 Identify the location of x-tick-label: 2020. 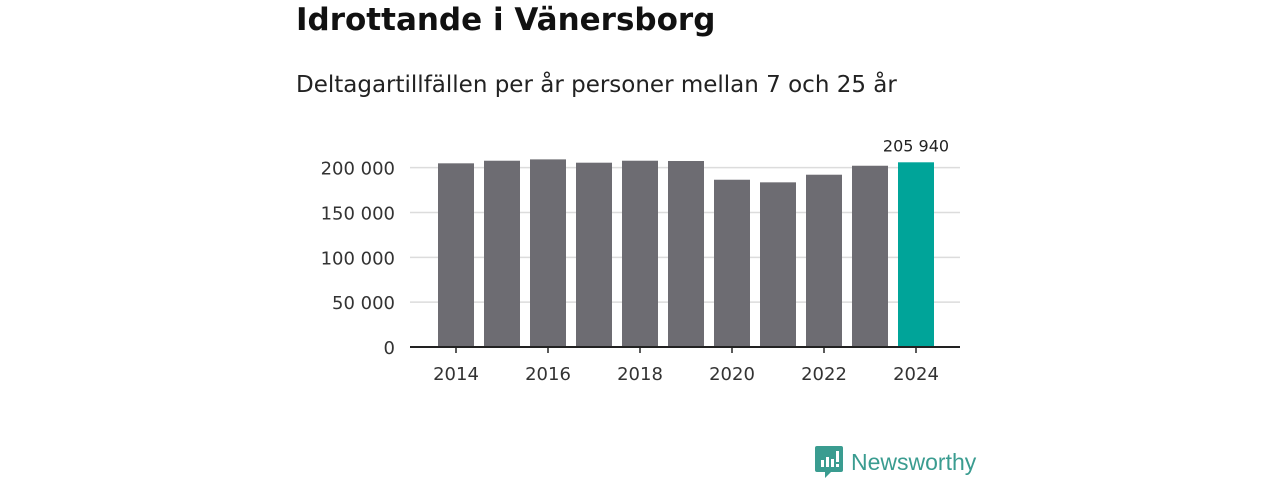
(732, 374).